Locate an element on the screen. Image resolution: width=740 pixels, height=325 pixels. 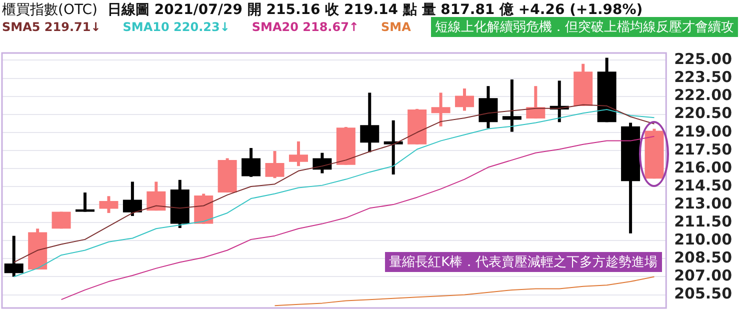
text: SMA20 218.67↑ is located at coordinates (305, 27).